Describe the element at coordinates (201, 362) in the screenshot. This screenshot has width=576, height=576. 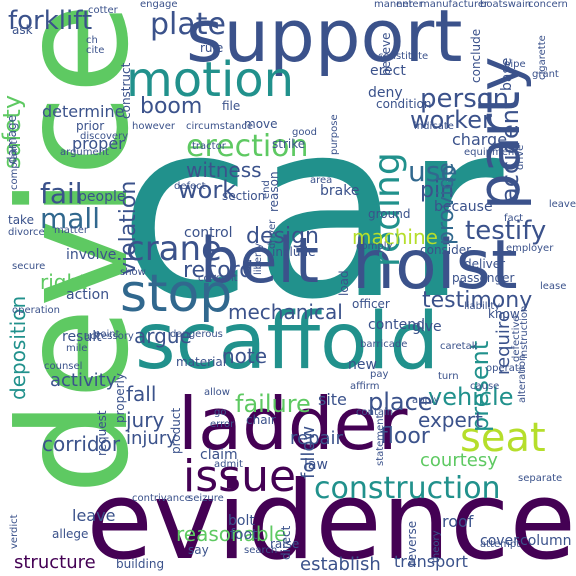
I see `word-99: material` at that location.